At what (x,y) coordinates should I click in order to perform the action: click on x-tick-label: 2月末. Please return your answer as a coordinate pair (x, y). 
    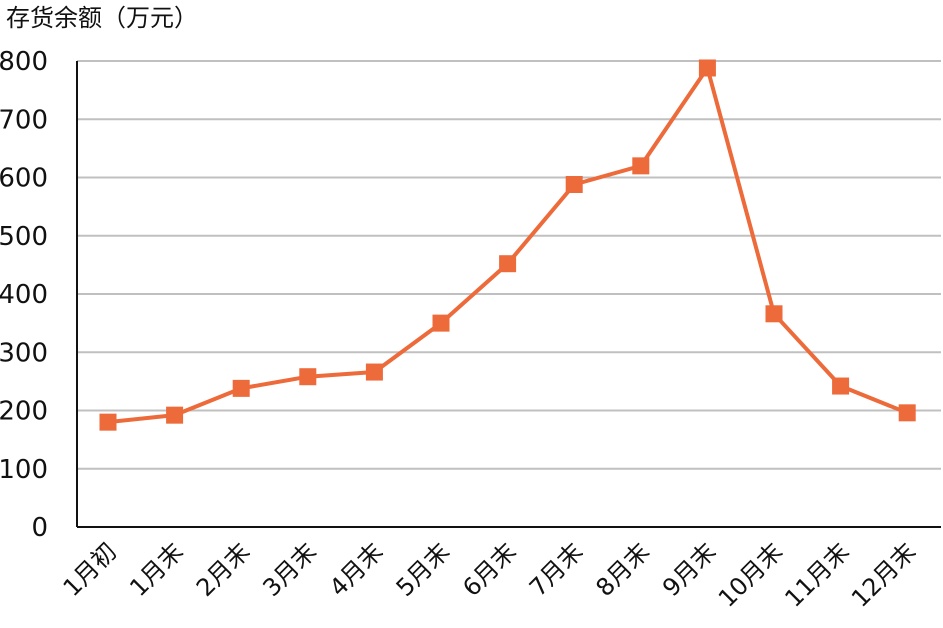
    Looking at the image, I should click on (223, 569).